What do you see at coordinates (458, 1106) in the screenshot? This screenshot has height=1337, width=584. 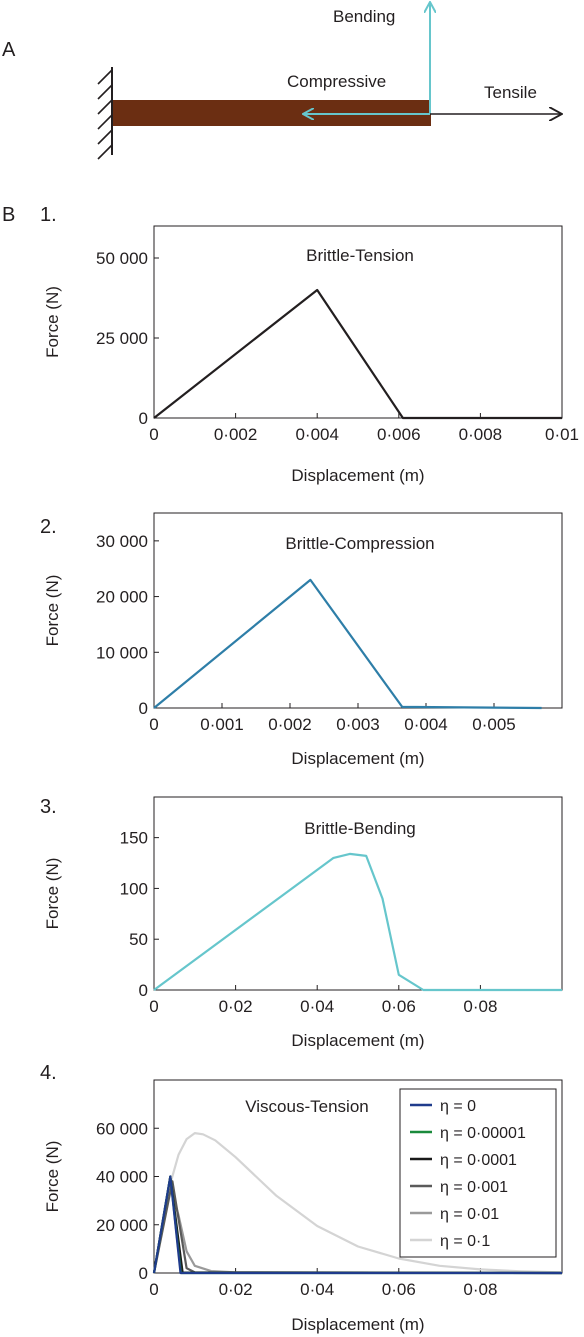 I see `legend-label-1: η = 0` at bounding box center [458, 1106].